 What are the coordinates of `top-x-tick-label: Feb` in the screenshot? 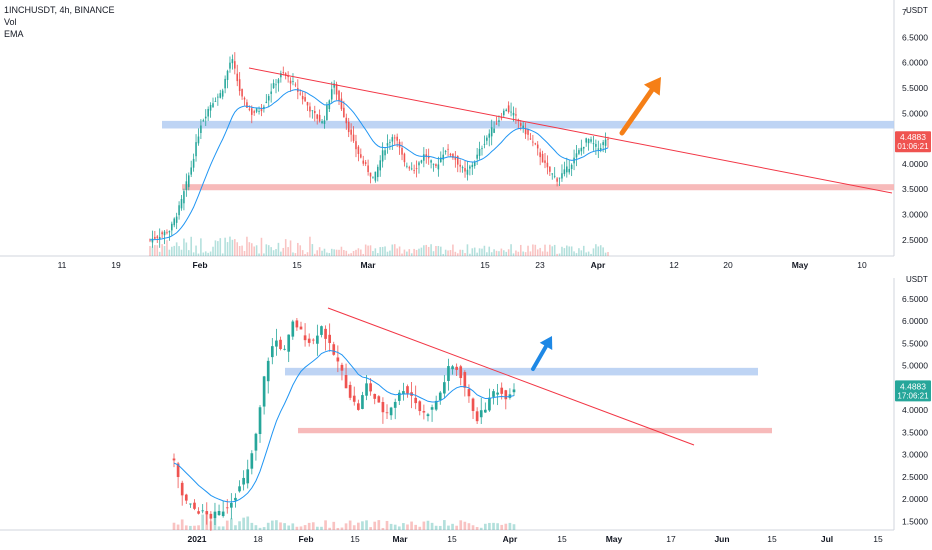 It's located at (199, 265).